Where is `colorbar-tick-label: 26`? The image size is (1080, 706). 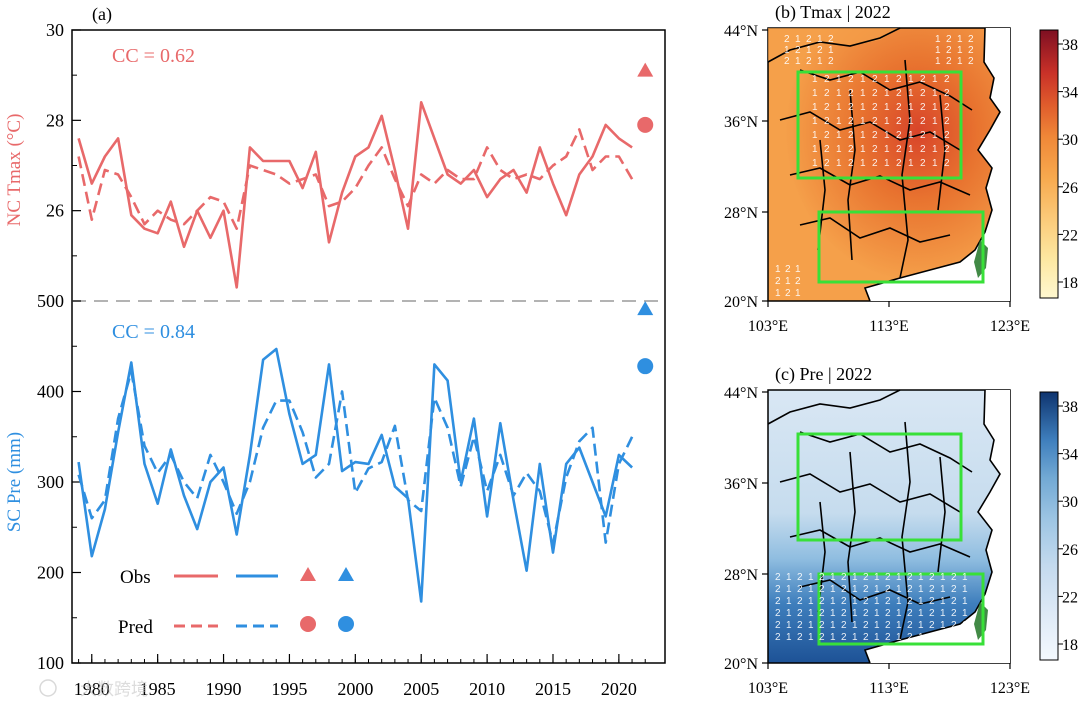 colorbar-tick-label: 26 is located at coordinates (1070, 550).